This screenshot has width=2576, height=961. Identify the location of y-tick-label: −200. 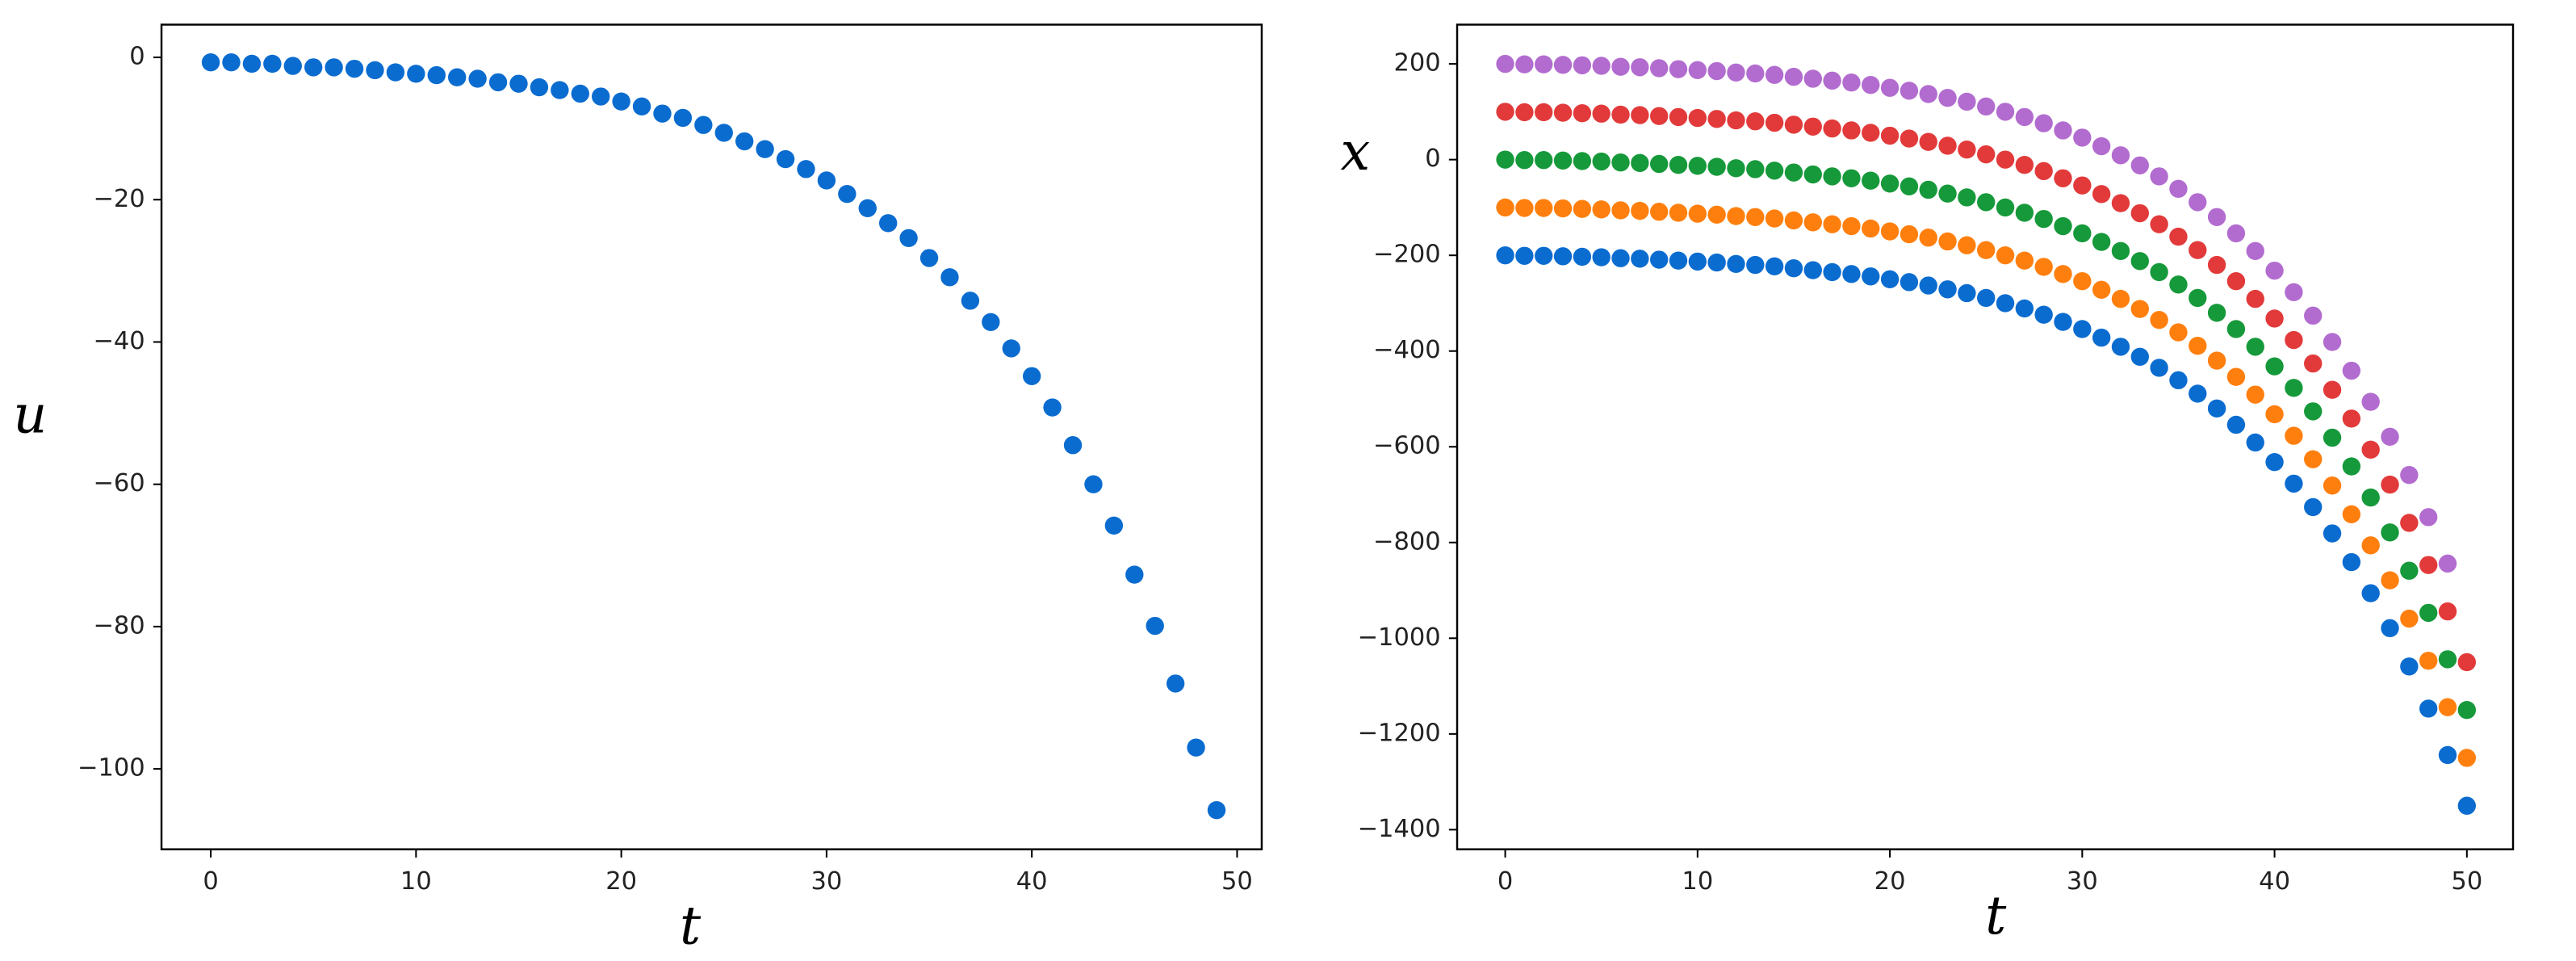
(1407, 255).